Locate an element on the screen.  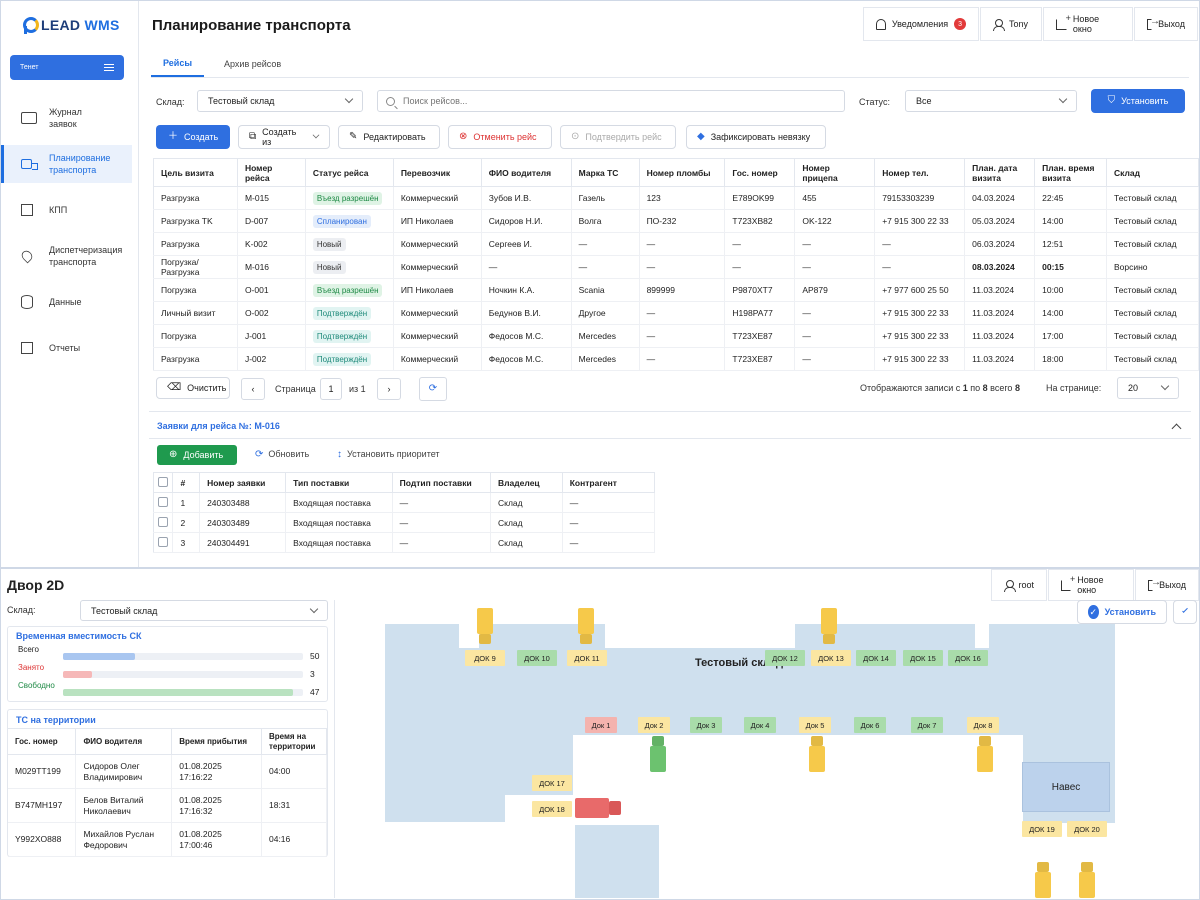
column-header: Статус рейса is located at coordinates (349, 172).